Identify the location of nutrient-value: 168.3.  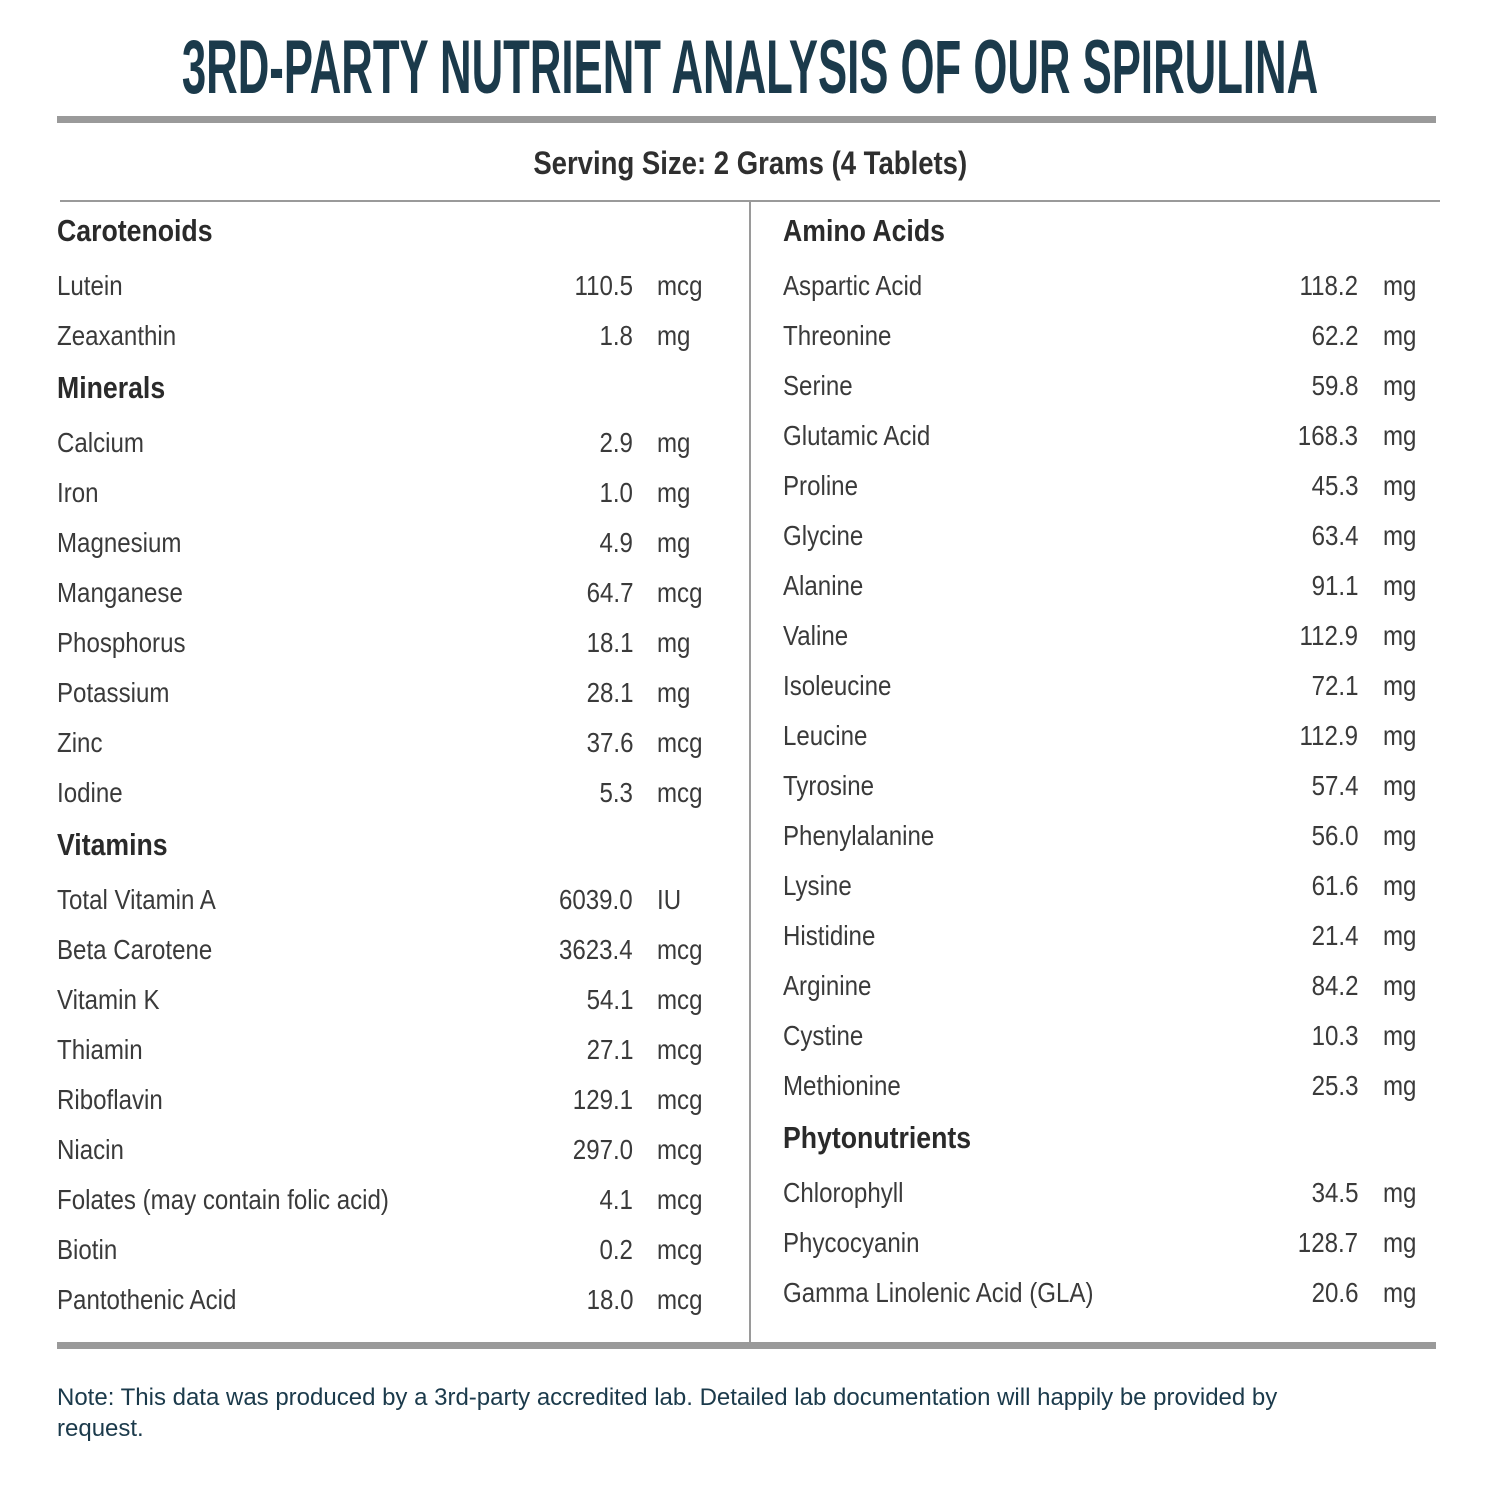
(1327, 435).